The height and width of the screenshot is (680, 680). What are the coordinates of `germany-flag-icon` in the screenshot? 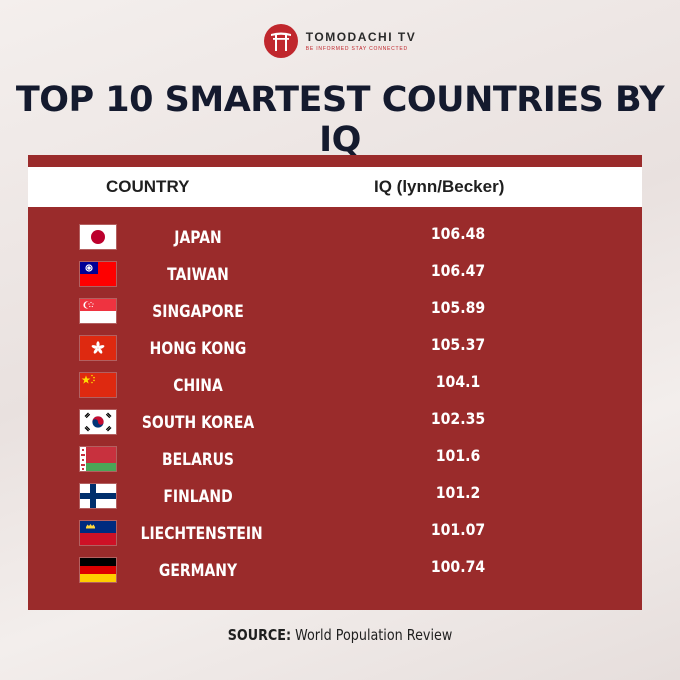 It's located at (98, 570).